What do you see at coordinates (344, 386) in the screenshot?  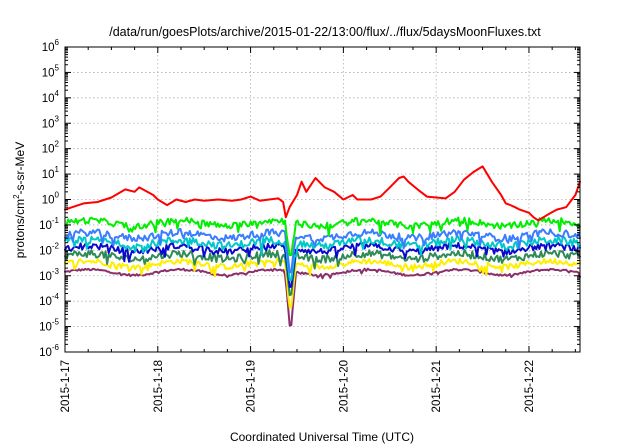 I see `x-tick-label: 2015-1-20` at bounding box center [344, 386].